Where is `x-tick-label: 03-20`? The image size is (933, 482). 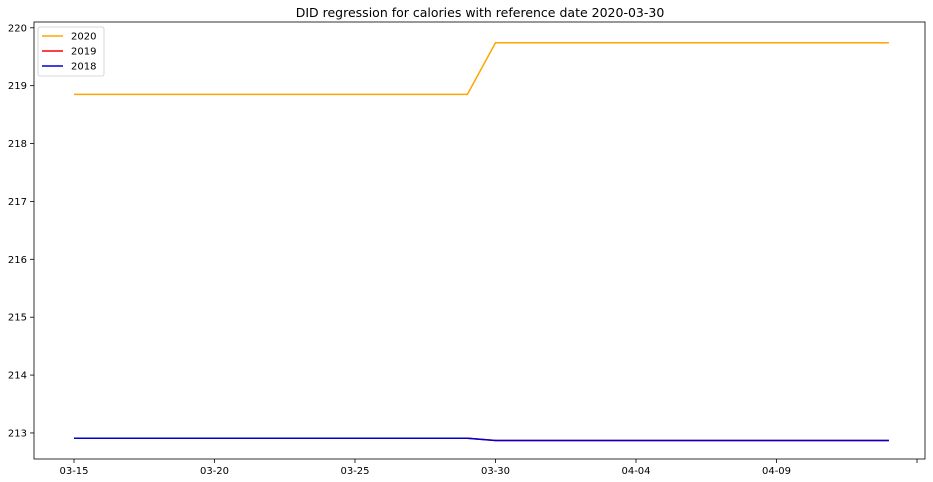 x-tick-label: 03-20 is located at coordinates (214, 471).